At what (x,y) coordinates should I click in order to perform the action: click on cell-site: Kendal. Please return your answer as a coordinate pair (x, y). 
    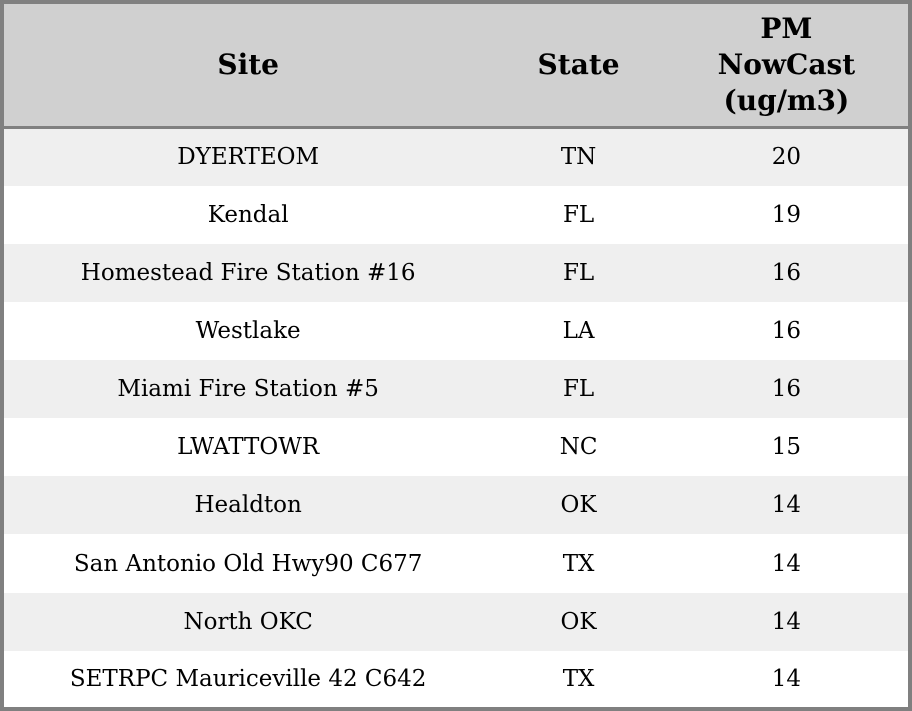
    Looking at the image, I should click on (248, 214).